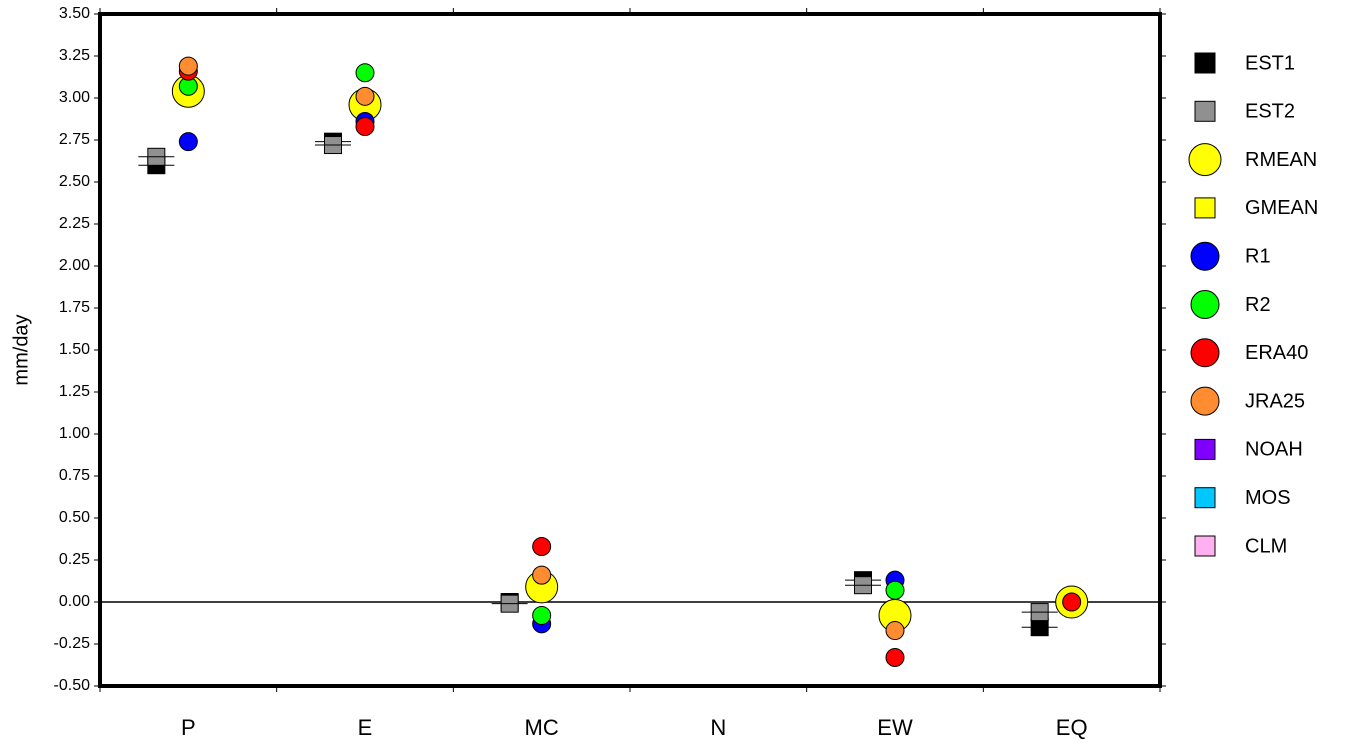  Describe the element at coordinates (1281, 160) in the screenshot. I see `legend-label: RMEAN` at that location.